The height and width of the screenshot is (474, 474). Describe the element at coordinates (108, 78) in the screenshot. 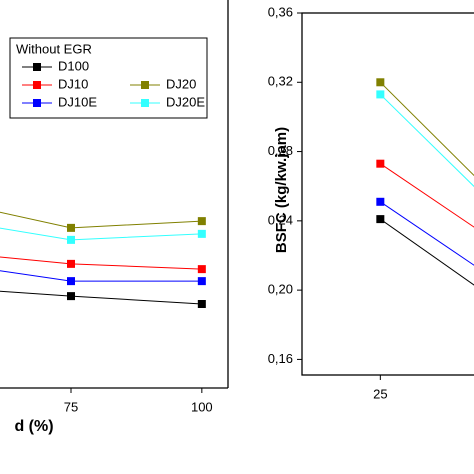

I see `legend-box` at that location.